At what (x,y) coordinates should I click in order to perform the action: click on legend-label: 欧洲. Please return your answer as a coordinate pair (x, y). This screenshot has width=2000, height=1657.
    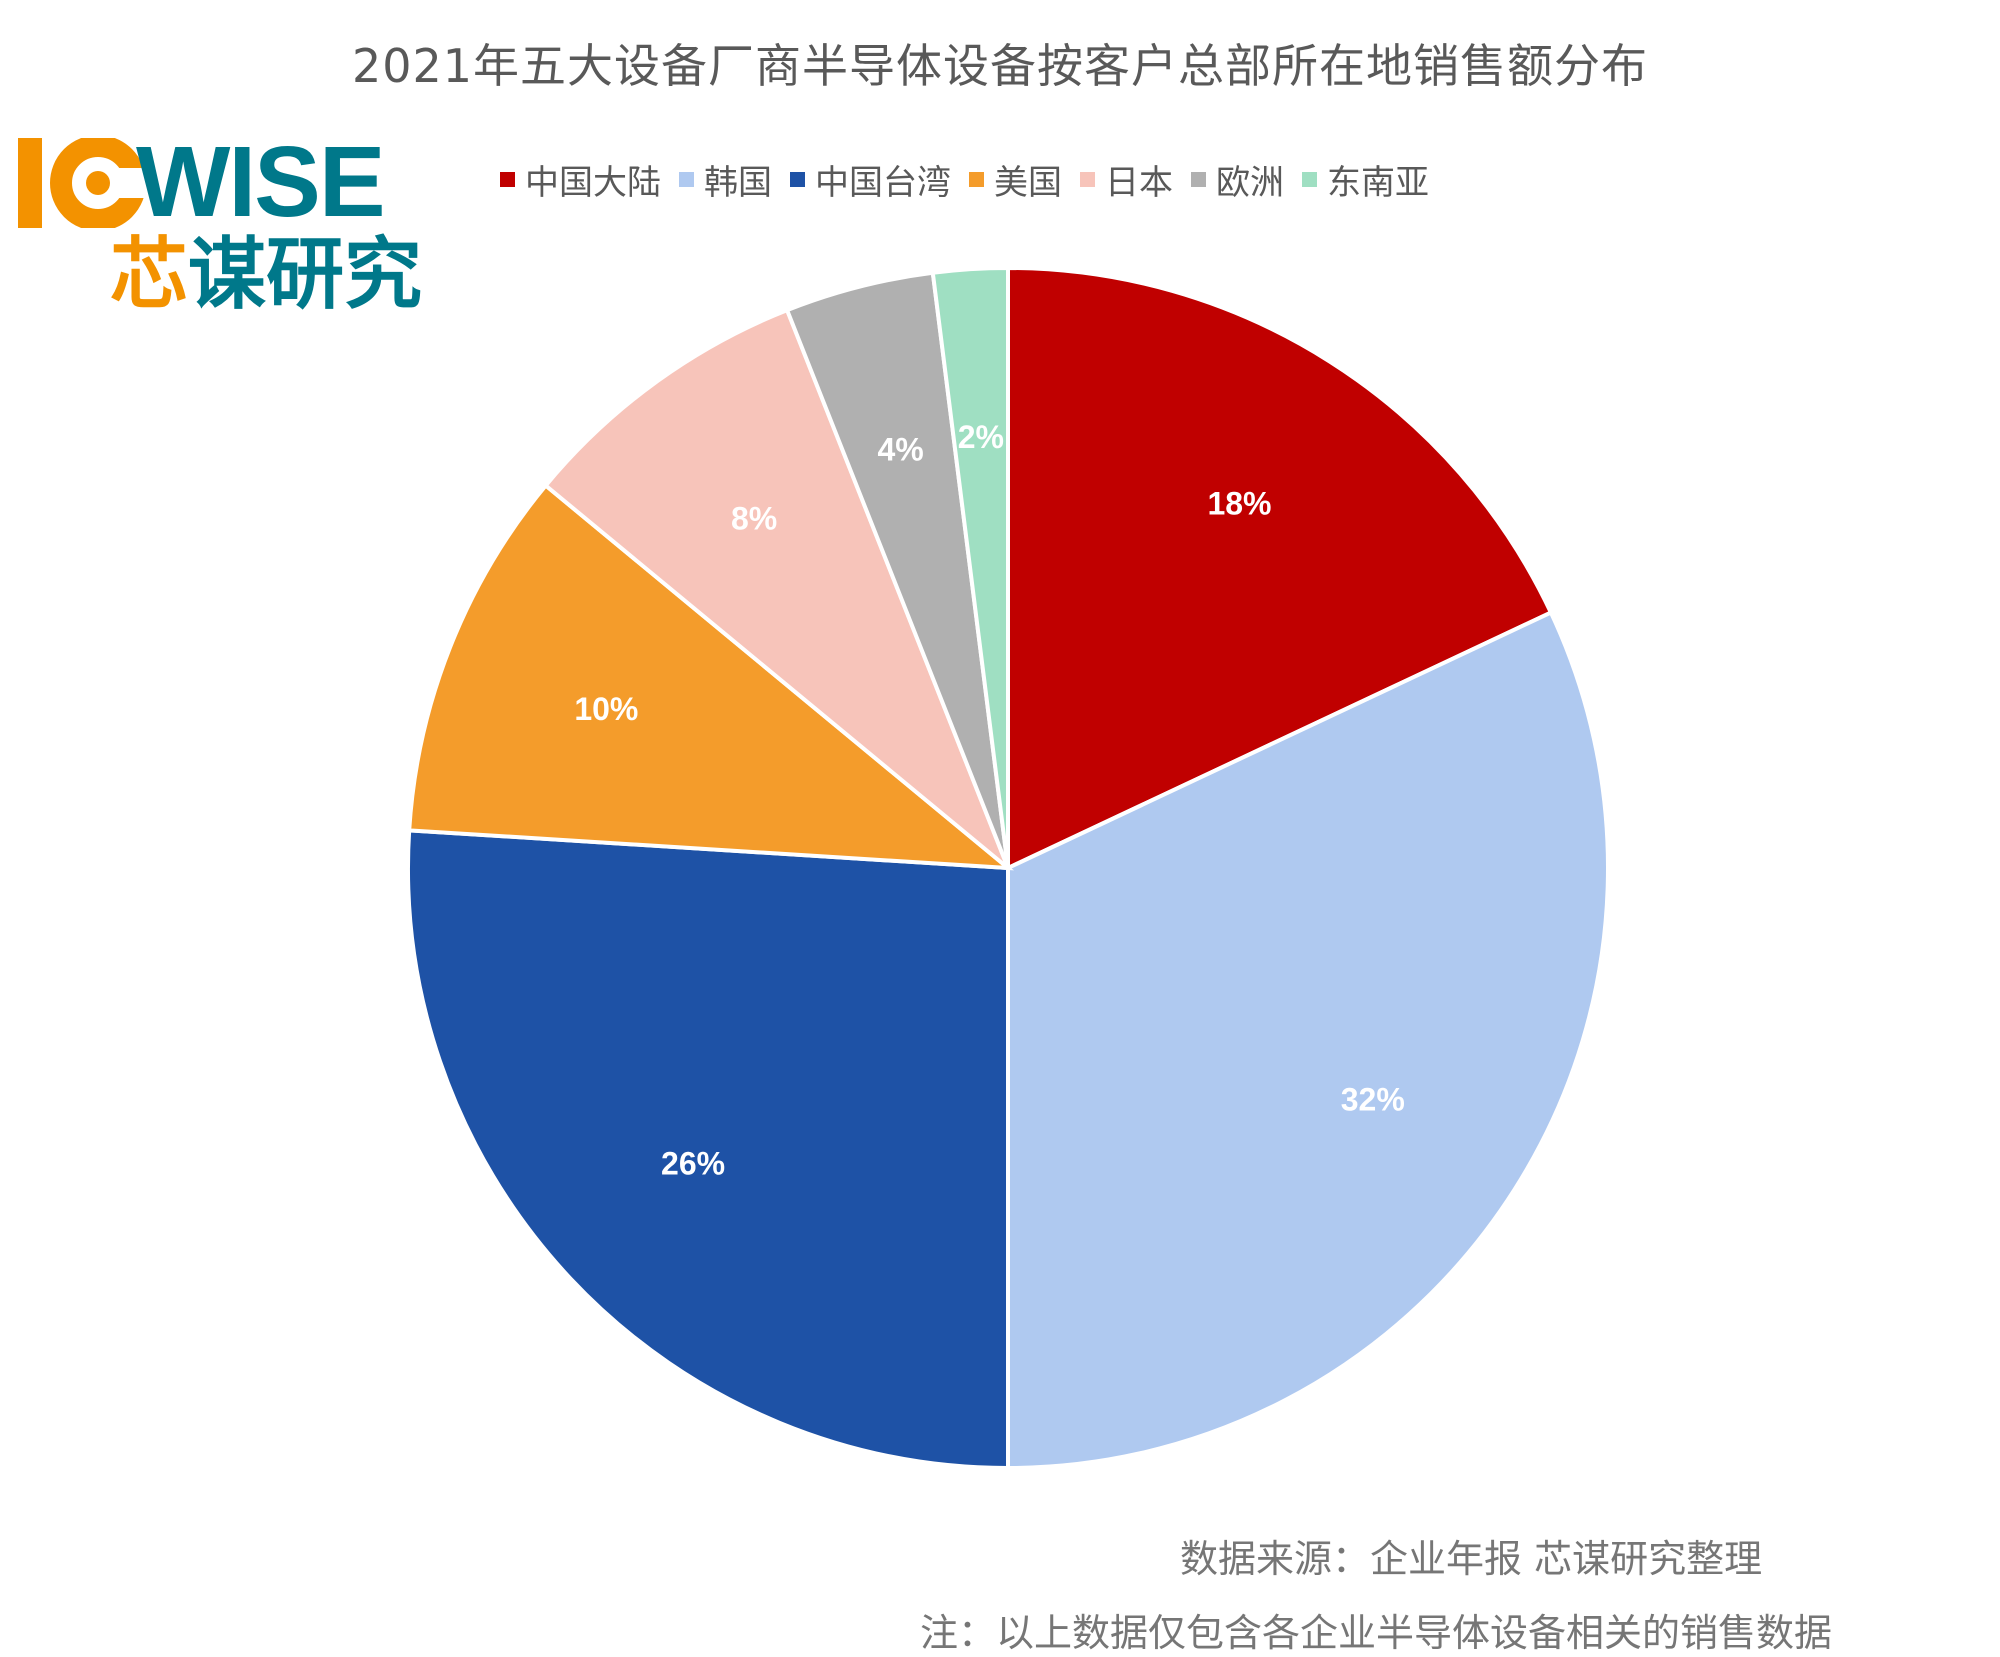
    Looking at the image, I should click on (1250, 183).